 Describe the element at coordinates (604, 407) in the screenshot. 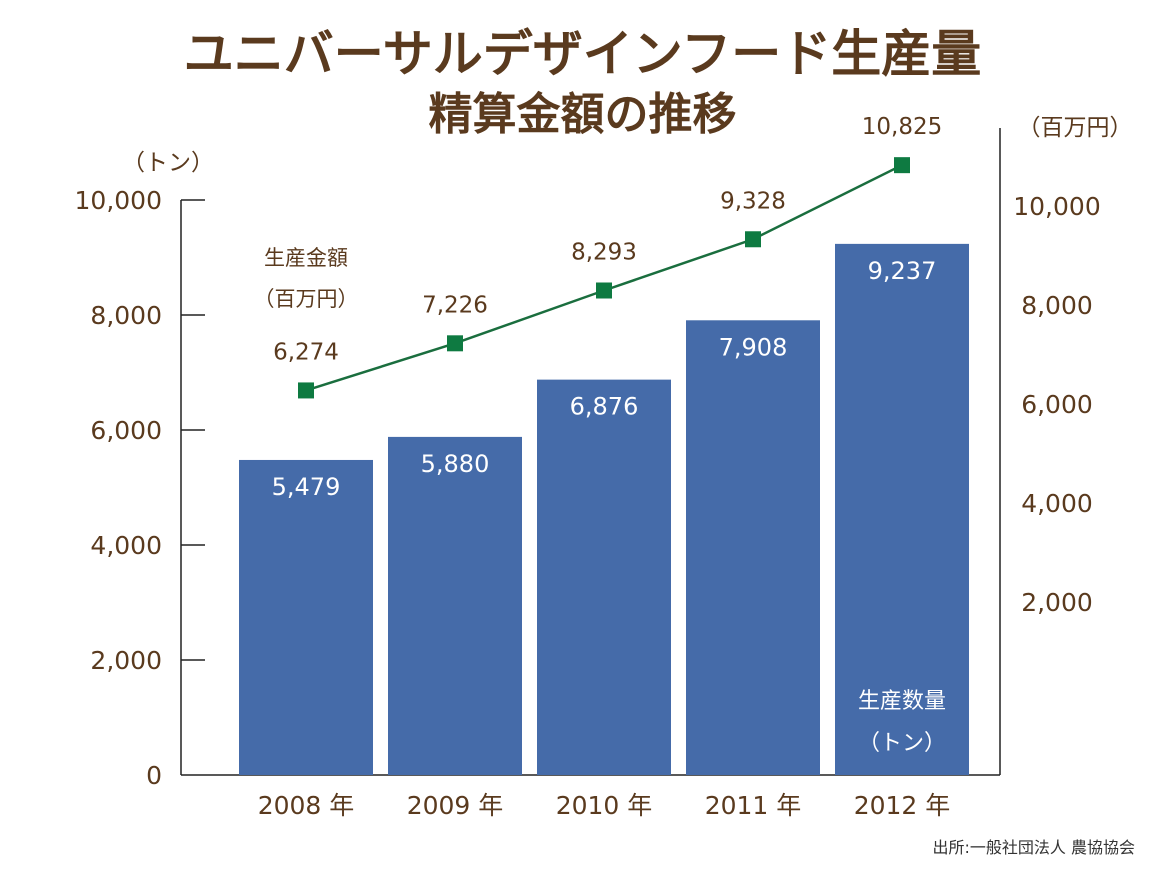

I see `bar-data-label: 6,876` at that location.